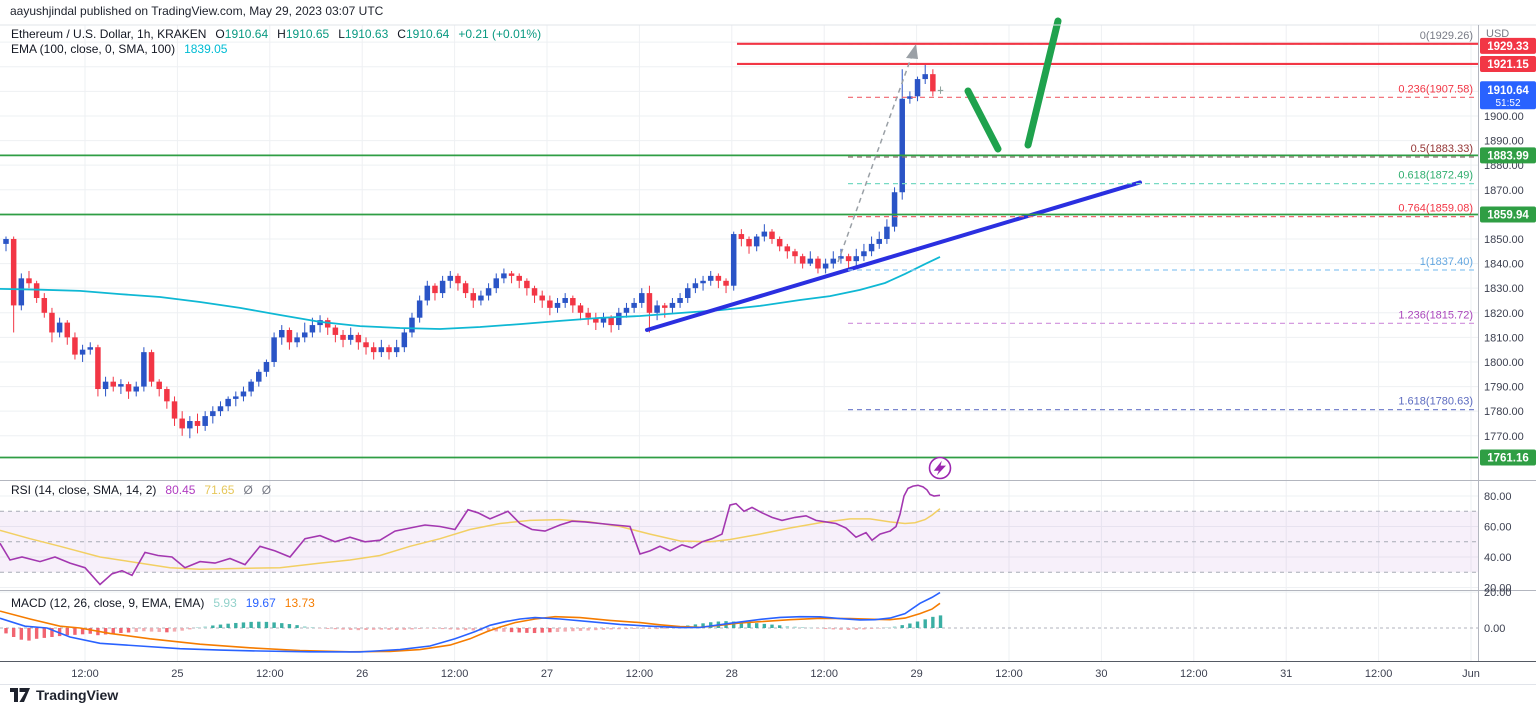 This screenshot has width=1536, height=708. Describe the element at coordinates (363, 34) in the screenshot. I see `ohlc-low: L1910.63` at that location.